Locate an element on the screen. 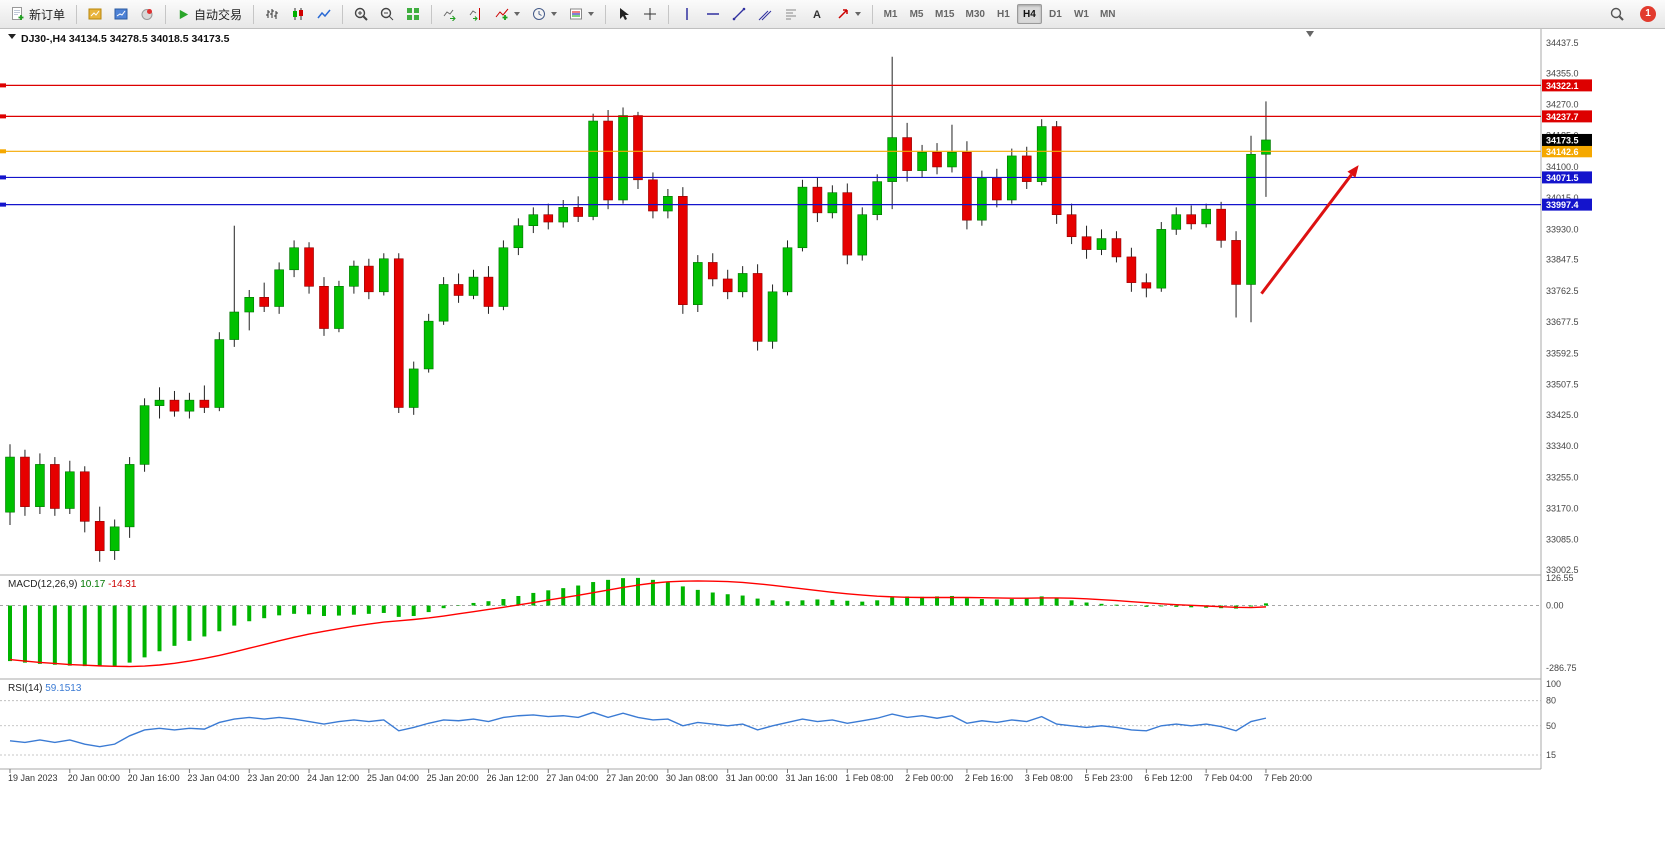 Image resolution: width=1665 pixels, height=844 pixels. community-icon is located at coordinates (147, 14).